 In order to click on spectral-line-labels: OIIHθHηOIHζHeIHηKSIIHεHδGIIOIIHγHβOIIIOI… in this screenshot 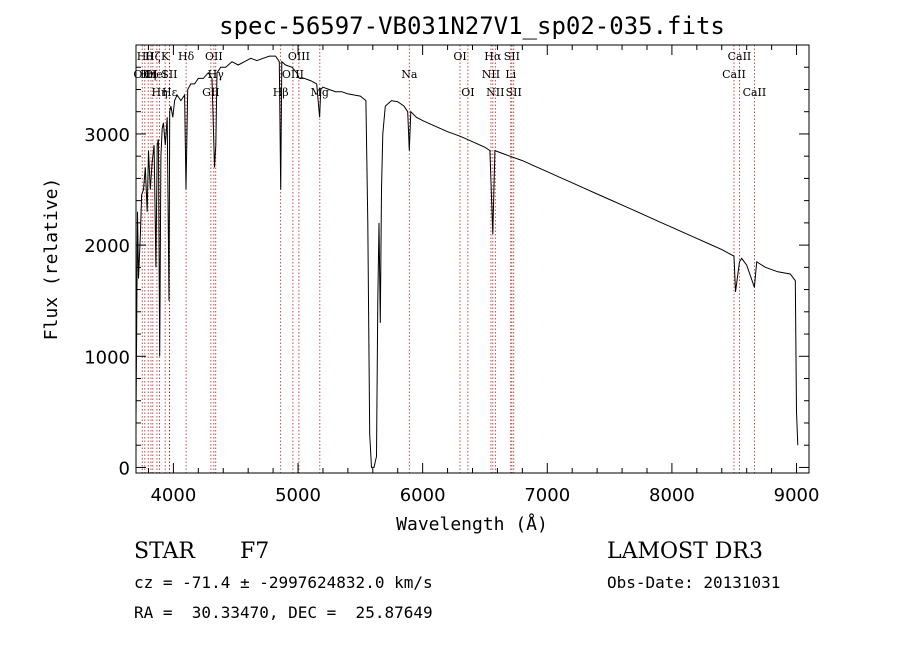, I will do `click(449, 74)`.